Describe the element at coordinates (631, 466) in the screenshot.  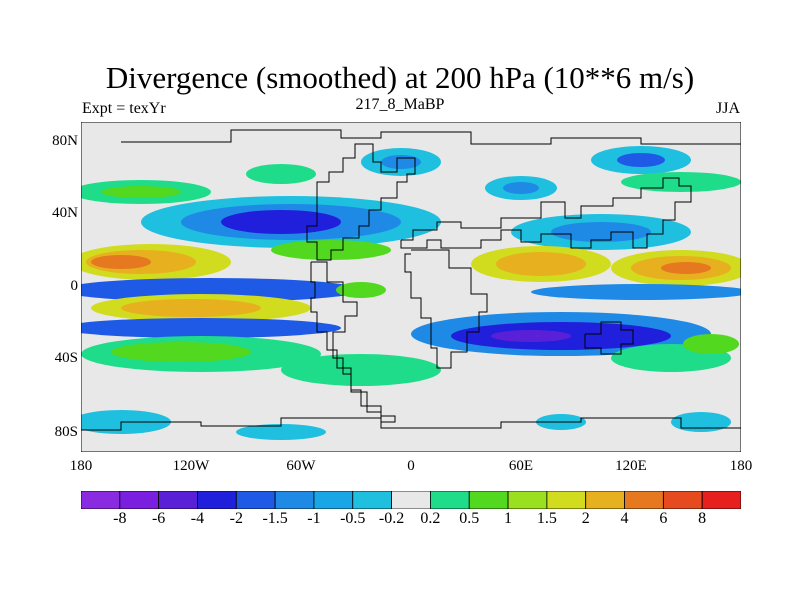
I see `lon-label-120e: 120E` at that location.